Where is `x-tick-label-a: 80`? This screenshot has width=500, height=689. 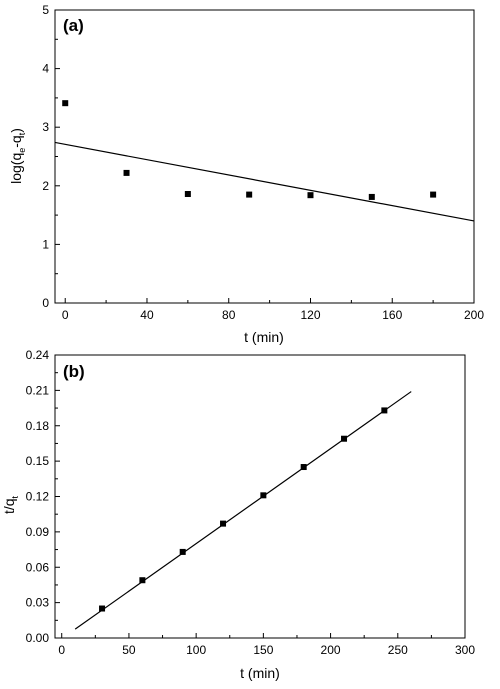
x-tick-label-a: 80 is located at coordinates (229, 315).